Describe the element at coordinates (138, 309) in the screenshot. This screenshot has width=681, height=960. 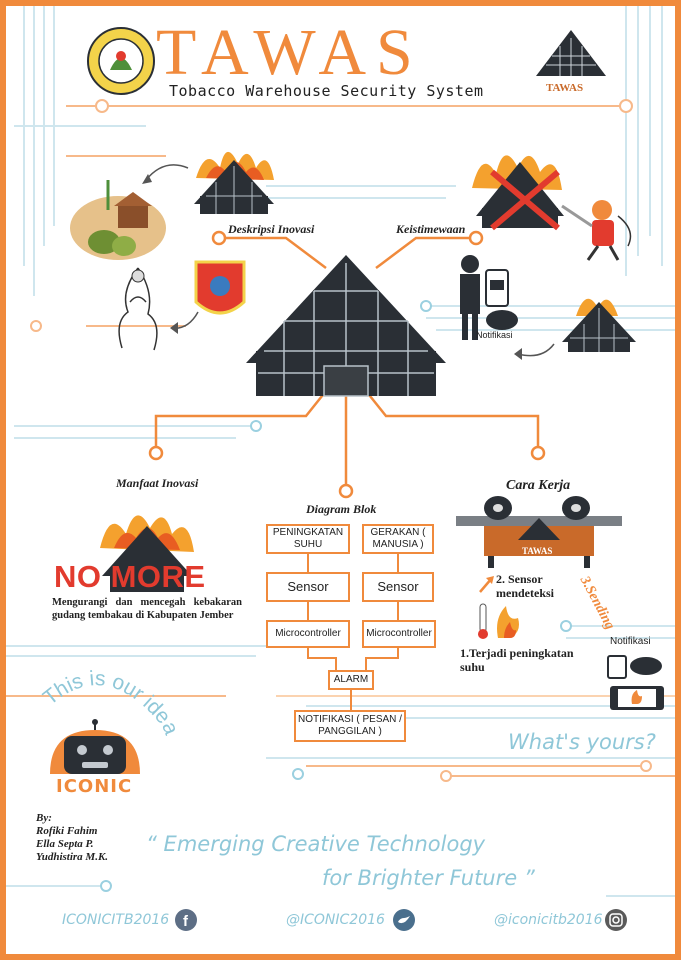
I see `farmer-illustration` at that location.